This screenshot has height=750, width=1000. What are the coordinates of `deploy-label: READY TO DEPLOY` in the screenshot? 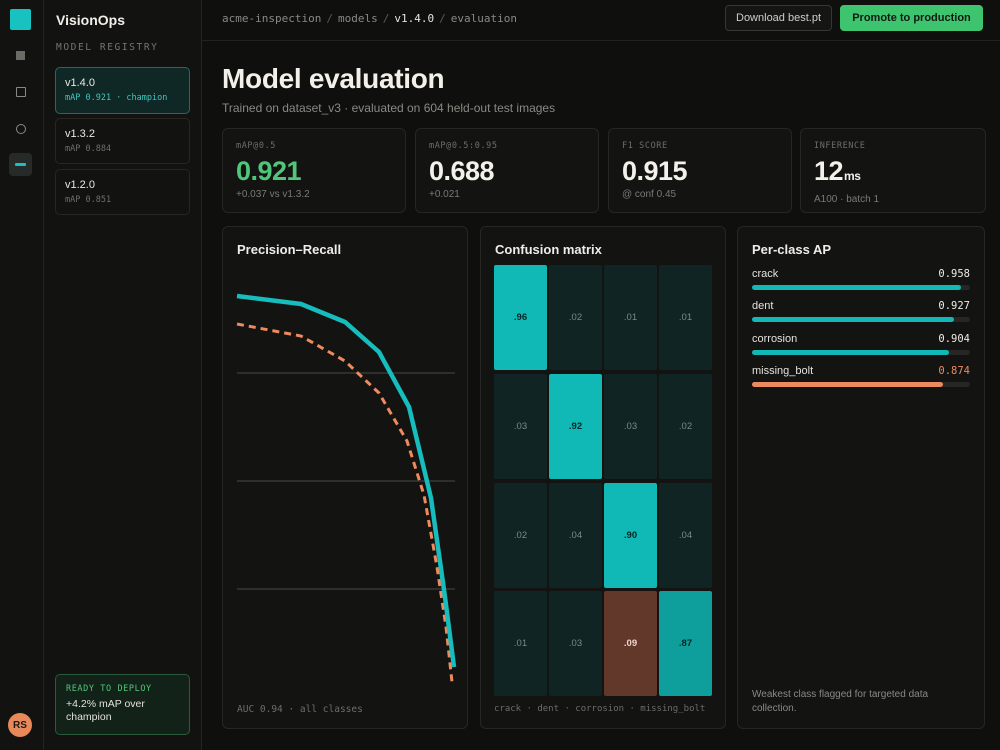 It's located at (109, 689).